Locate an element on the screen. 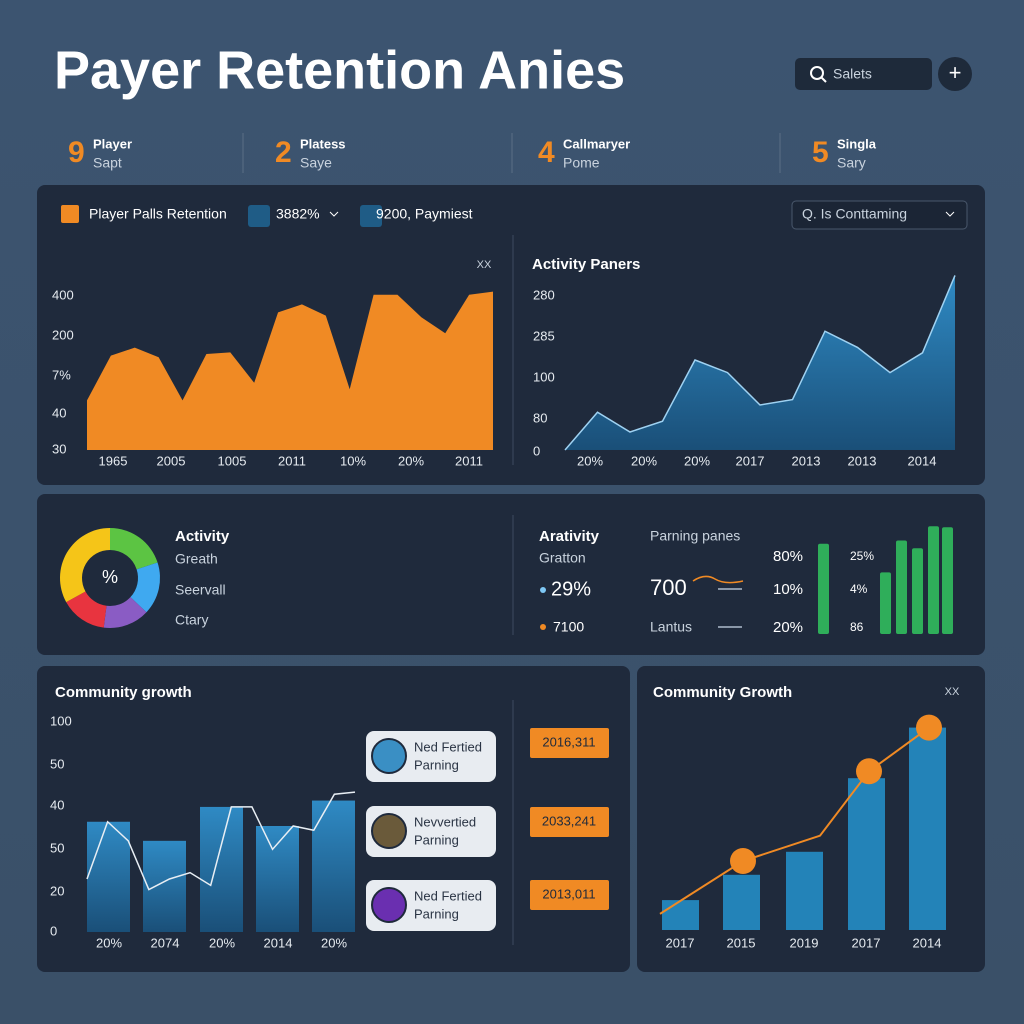 This screenshot has width=1024, height=1024. item: Ctary is located at coordinates (191, 620).